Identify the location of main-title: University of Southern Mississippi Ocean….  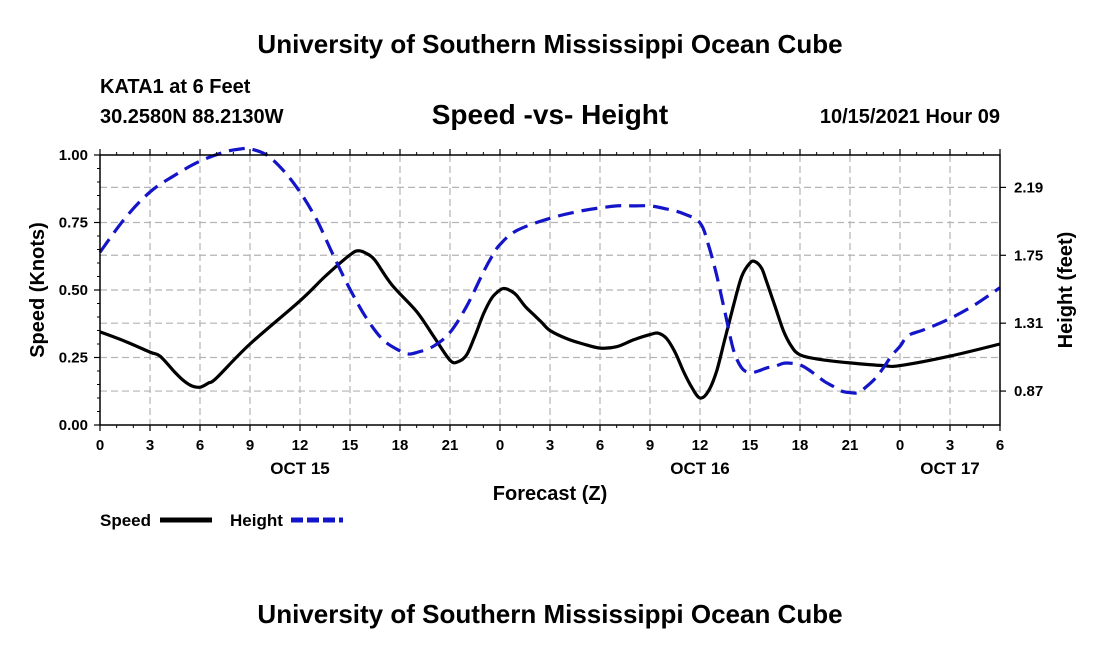
(550, 44).